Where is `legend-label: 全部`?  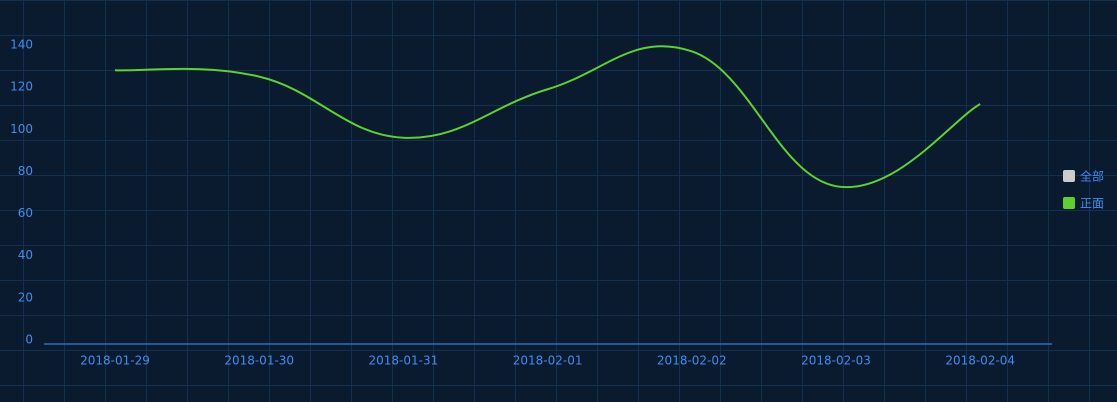
legend-label: 全部 is located at coordinates (1092, 176).